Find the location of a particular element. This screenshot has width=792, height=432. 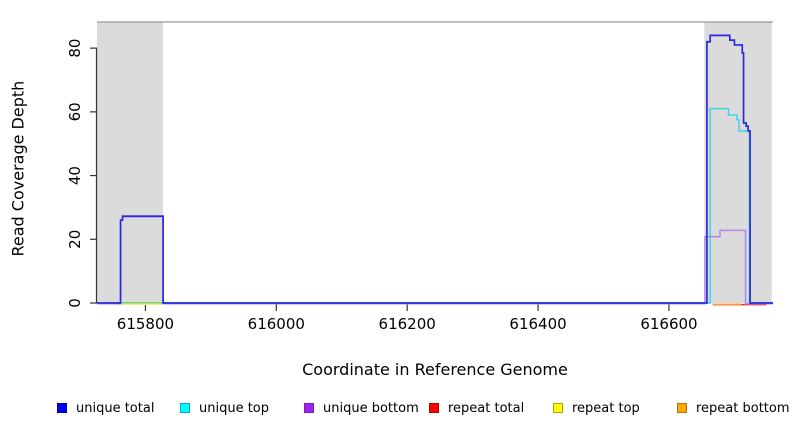

y-tick-label-80: 80 is located at coordinates (75, 48).